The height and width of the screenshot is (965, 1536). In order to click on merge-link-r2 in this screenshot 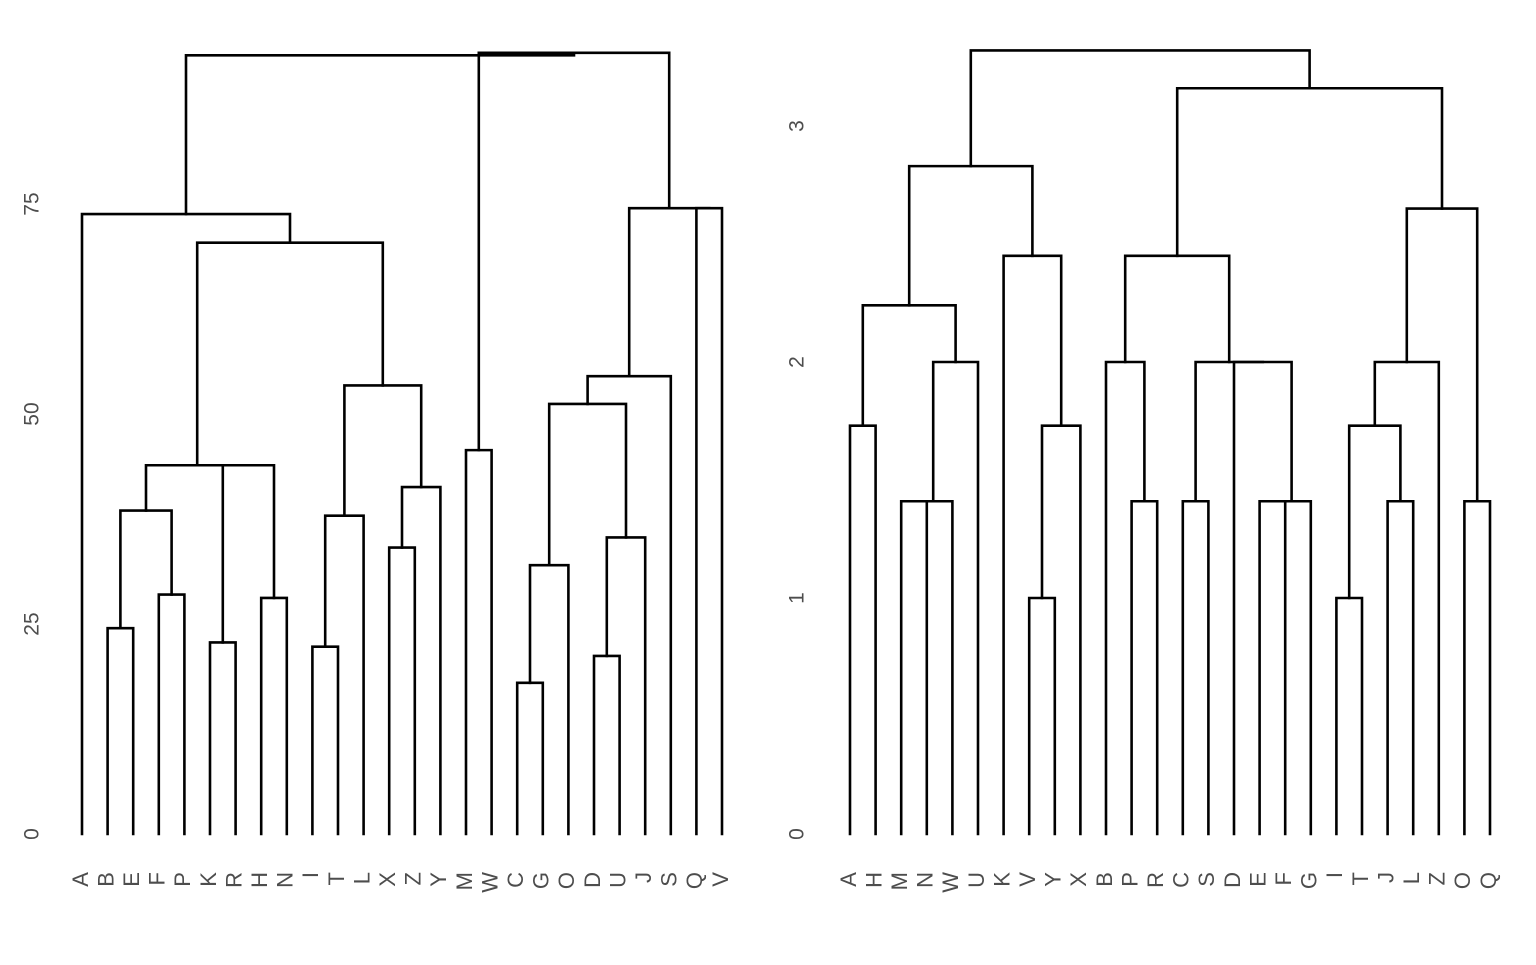, I will do `click(1177, 309)`.